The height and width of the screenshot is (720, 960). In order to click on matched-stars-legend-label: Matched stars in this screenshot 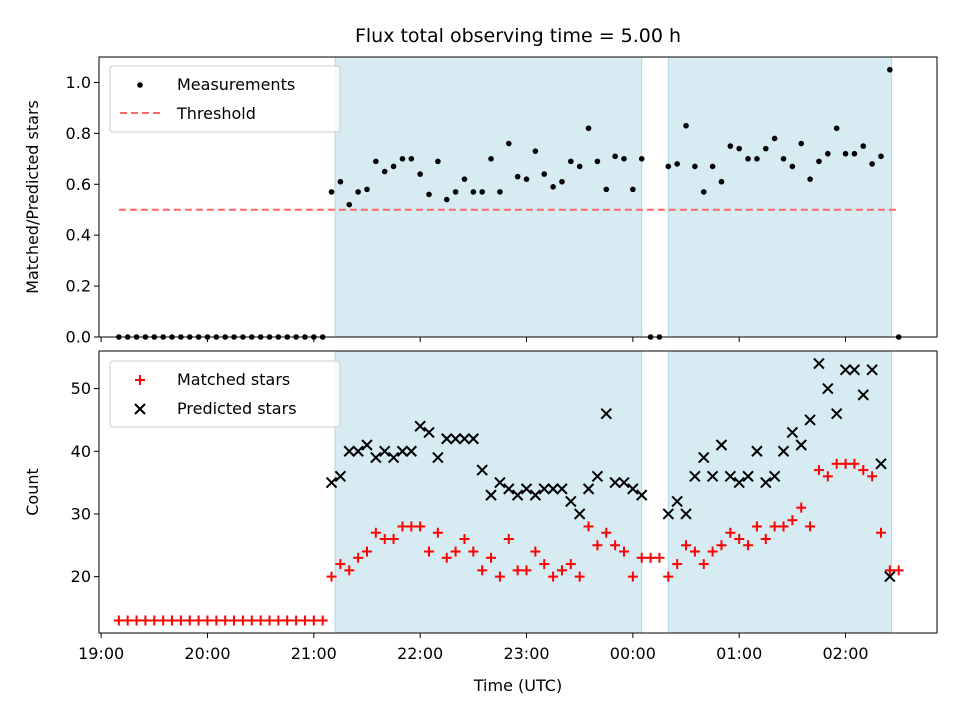, I will do `click(233, 379)`.